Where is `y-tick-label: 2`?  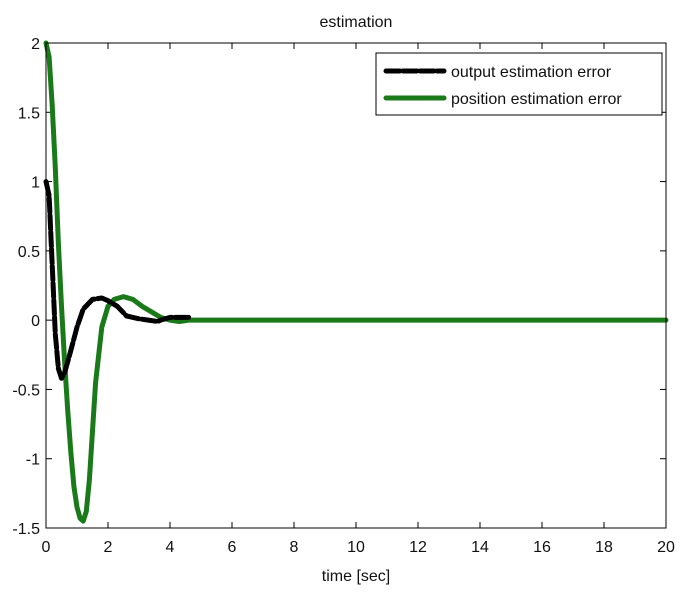
y-tick-label: 2 is located at coordinates (35, 44).